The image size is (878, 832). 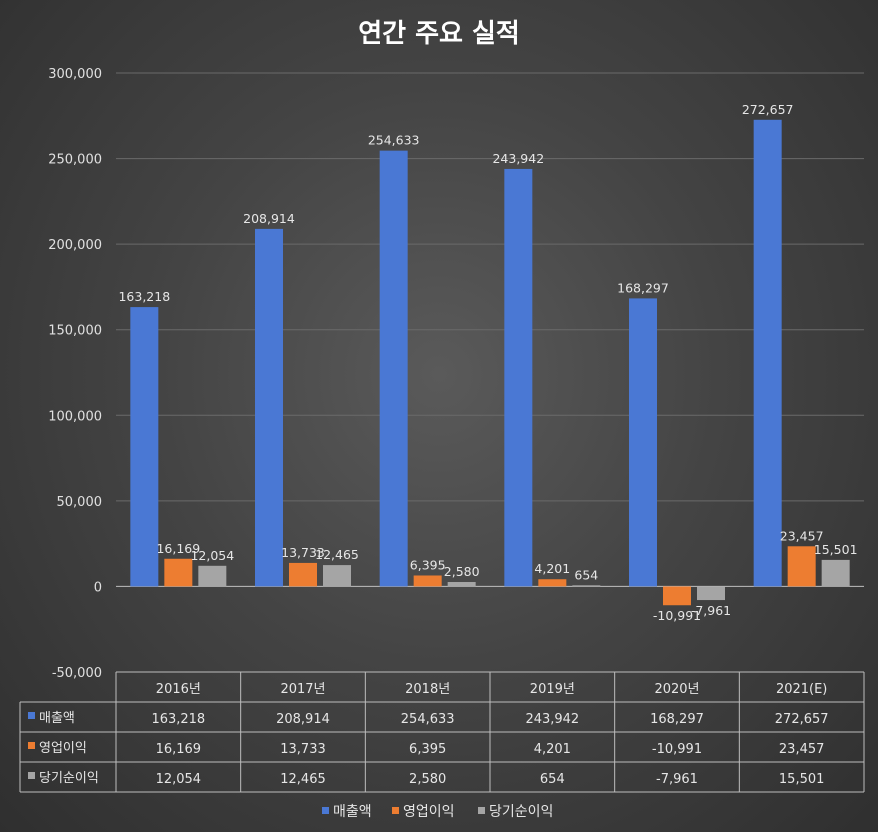 I want to click on table-cell: 13,733, so click(x=303, y=749).